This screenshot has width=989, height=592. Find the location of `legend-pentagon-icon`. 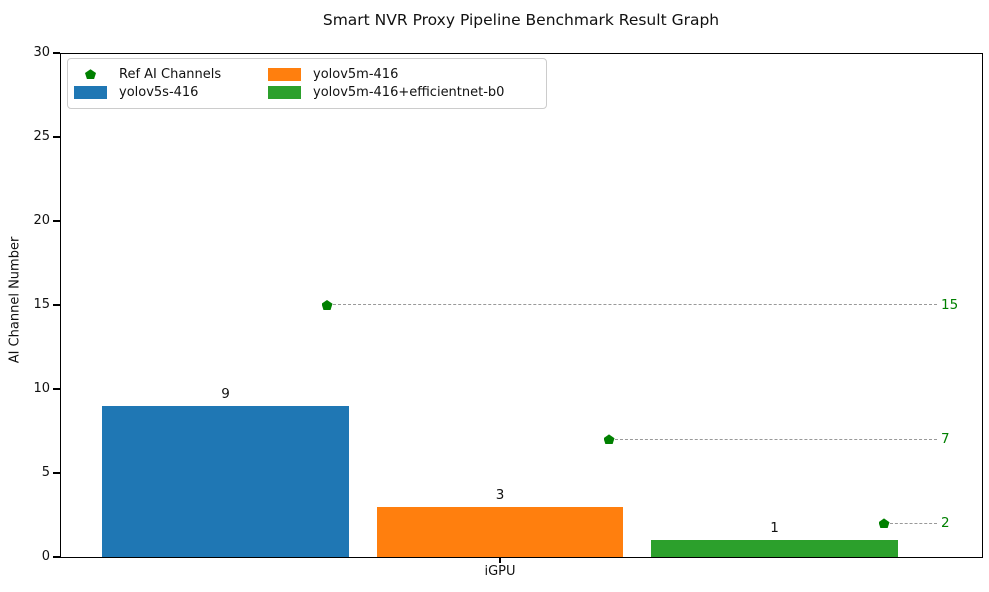

legend-pentagon-icon is located at coordinates (90, 74).